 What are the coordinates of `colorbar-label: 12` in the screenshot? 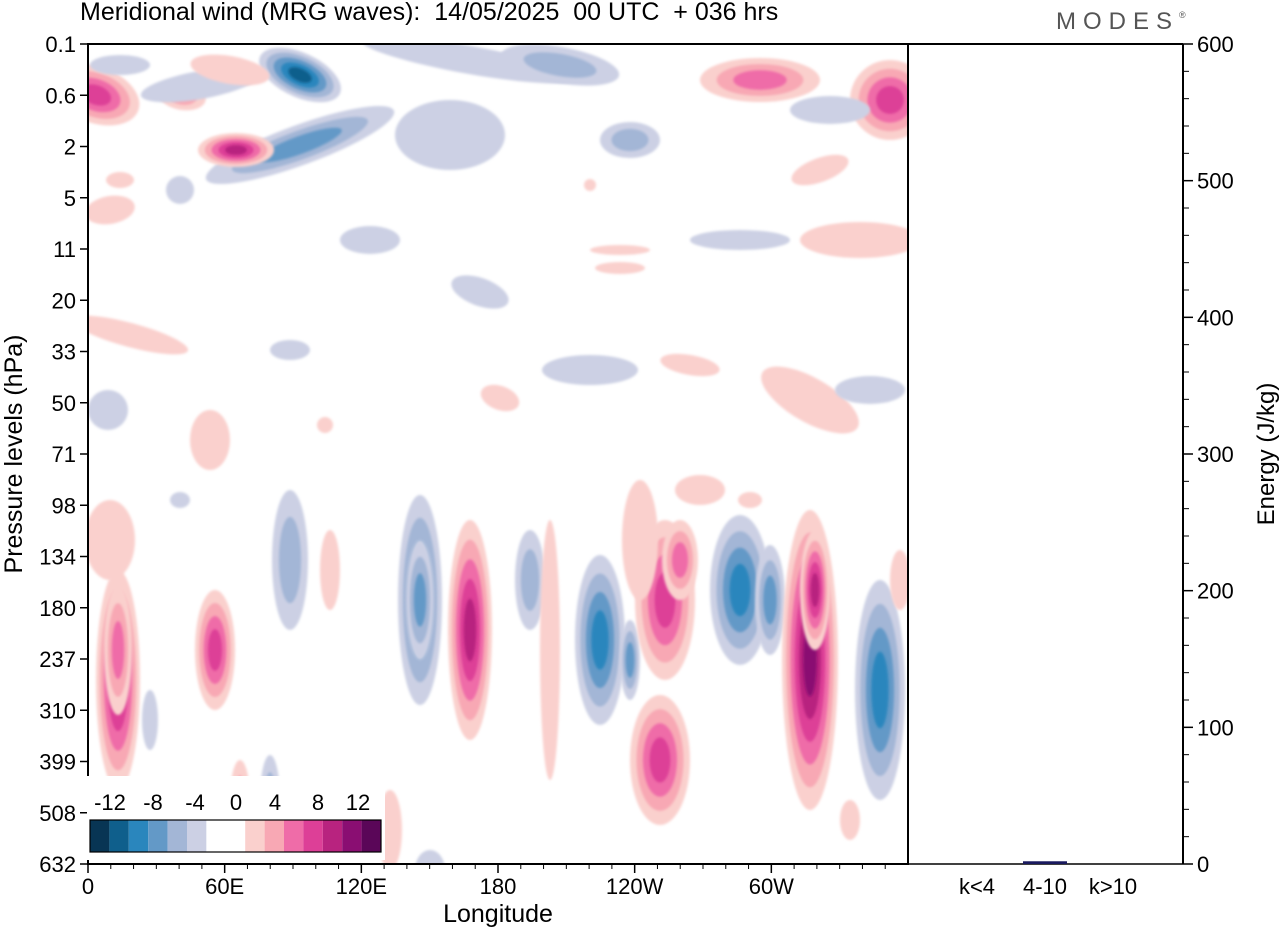 It's located at (358, 802).